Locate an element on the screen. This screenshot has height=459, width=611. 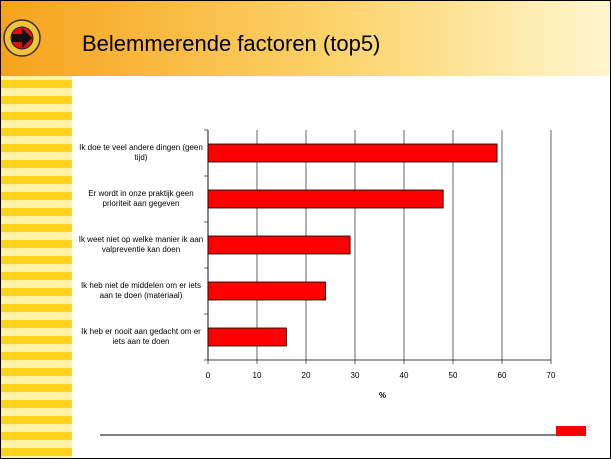
x-tick-label: 50 is located at coordinates (453, 375).